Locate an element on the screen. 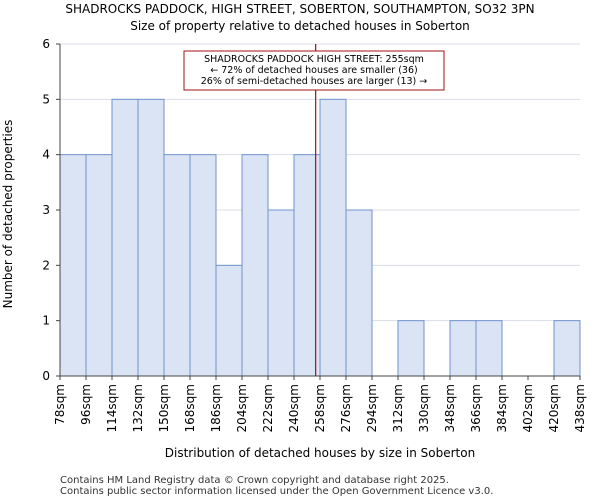 This screenshot has width=600, height=500. x-tick-label: 258sqm is located at coordinates (320, 408).